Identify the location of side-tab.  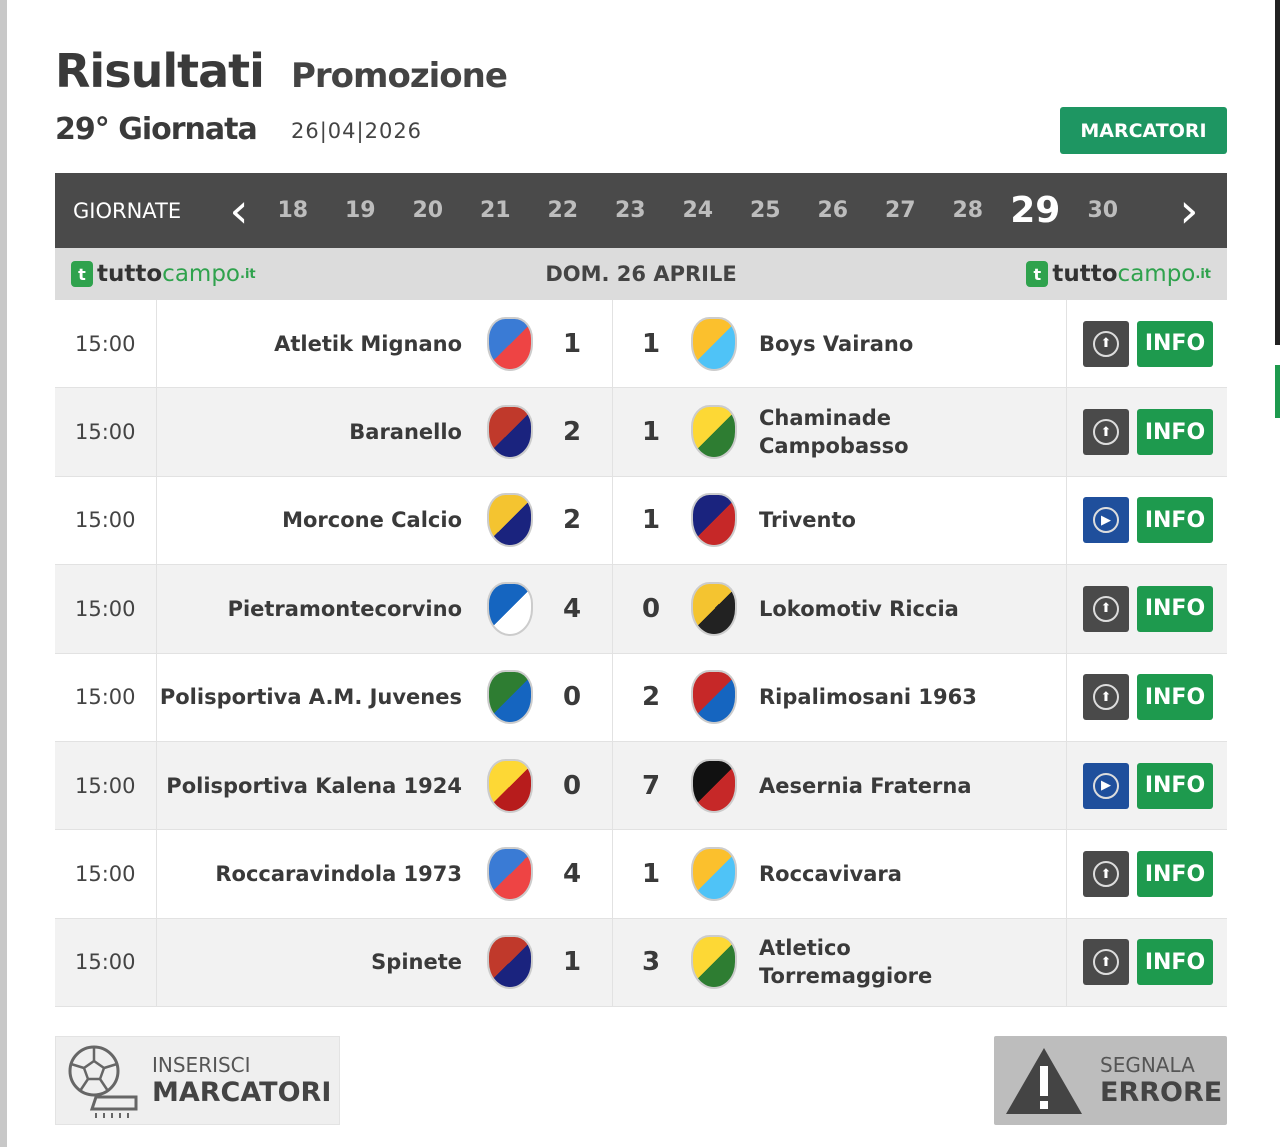
(1277, 391).